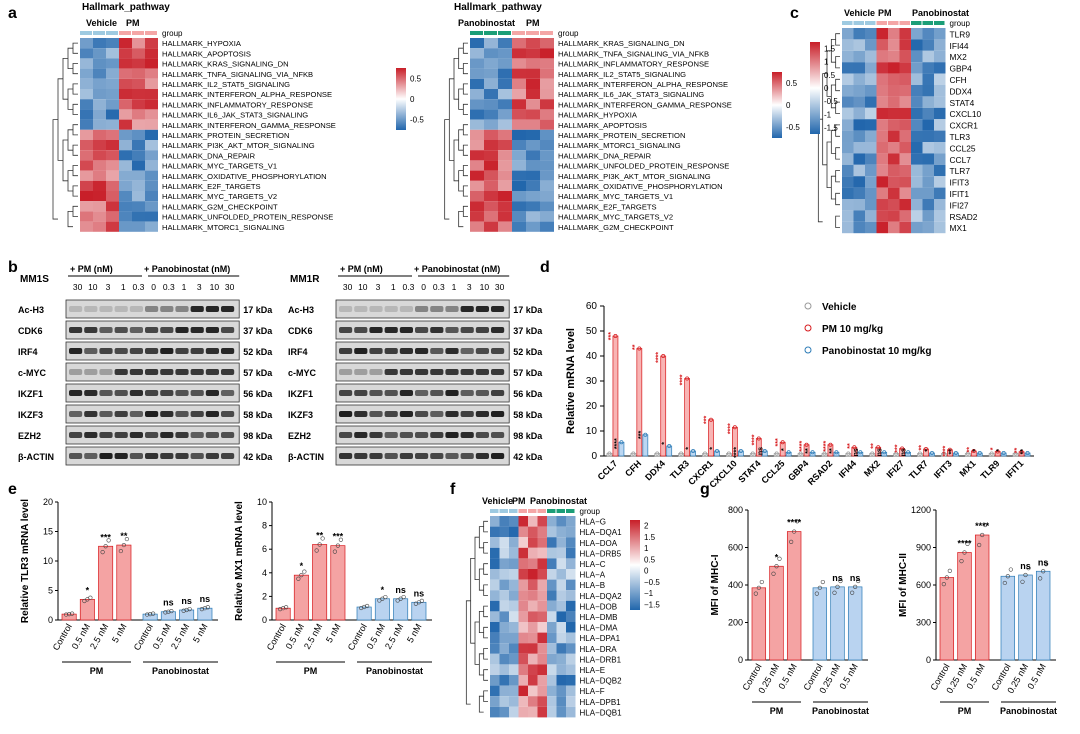  What do you see at coordinates (820, 472) in the screenshot?
I see `d-category-label: RSAD2` at bounding box center [820, 472].